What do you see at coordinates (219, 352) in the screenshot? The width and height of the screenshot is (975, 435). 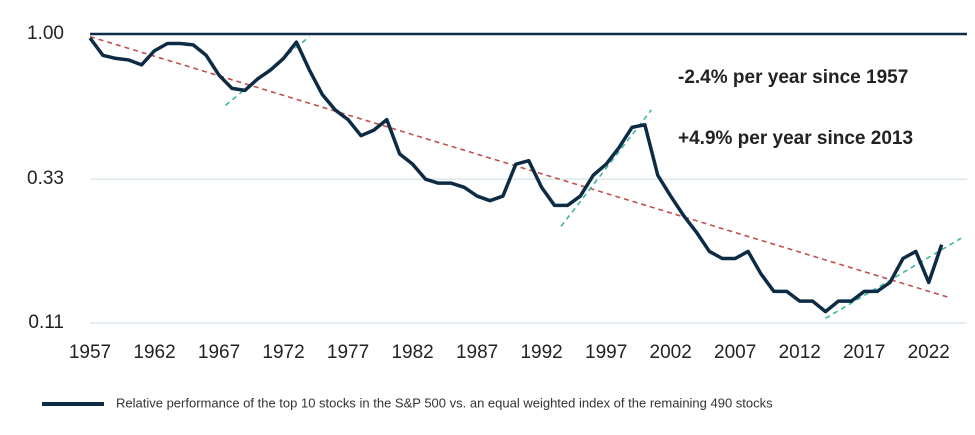 I see `x-tick-label: 1967` at bounding box center [219, 352].